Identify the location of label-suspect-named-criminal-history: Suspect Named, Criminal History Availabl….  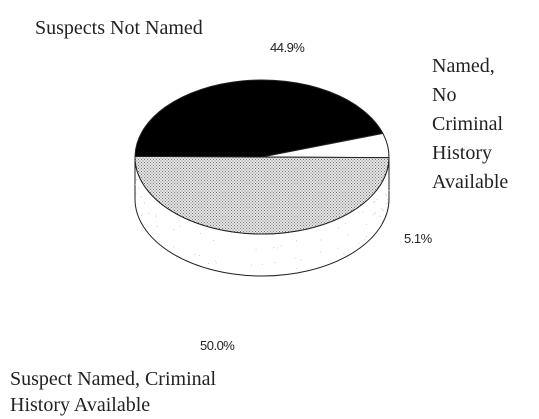
(115, 392).